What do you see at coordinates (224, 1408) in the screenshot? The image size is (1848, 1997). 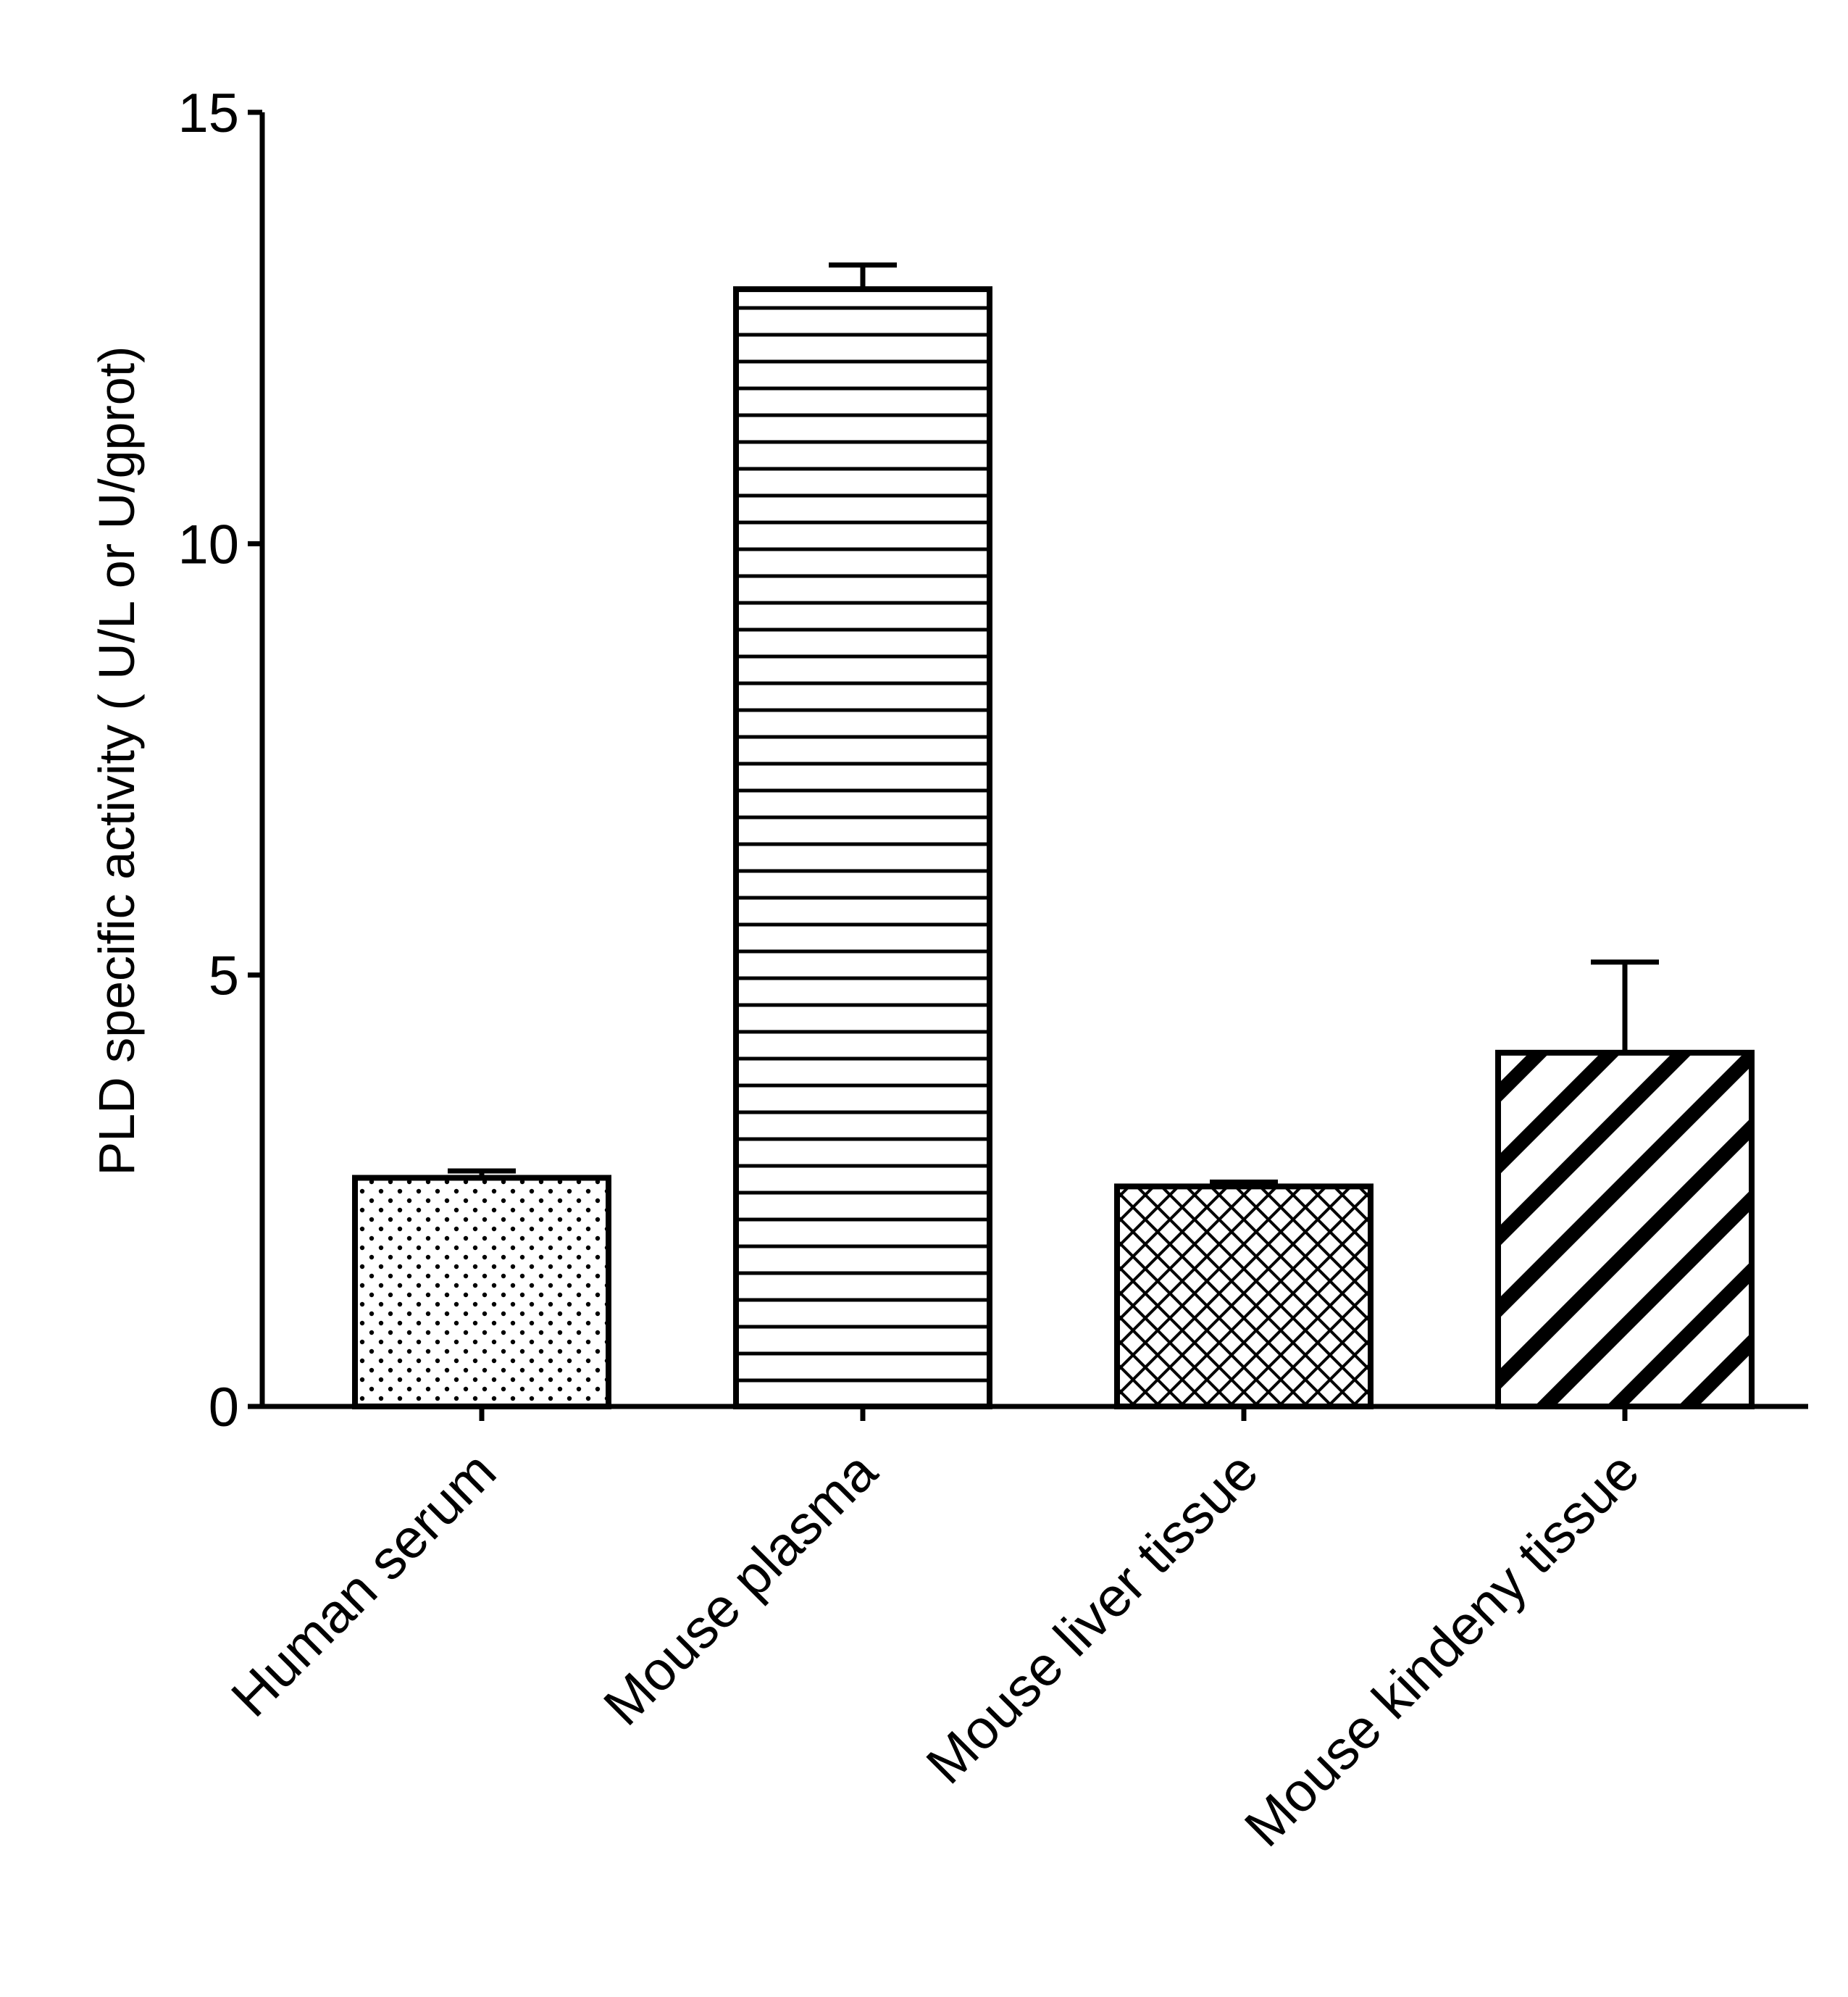 I see `y-tick-label: 0` at bounding box center [224, 1408].